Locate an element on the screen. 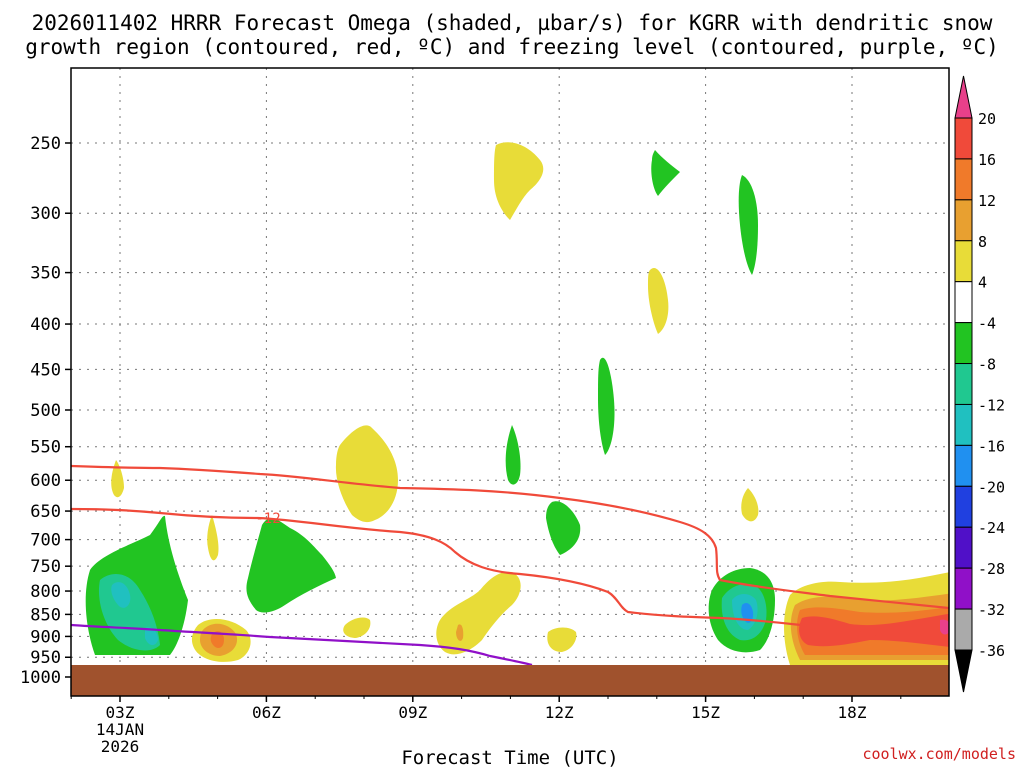 The image size is (1024, 768). colorbar-label: 12 is located at coordinates (987, 201).